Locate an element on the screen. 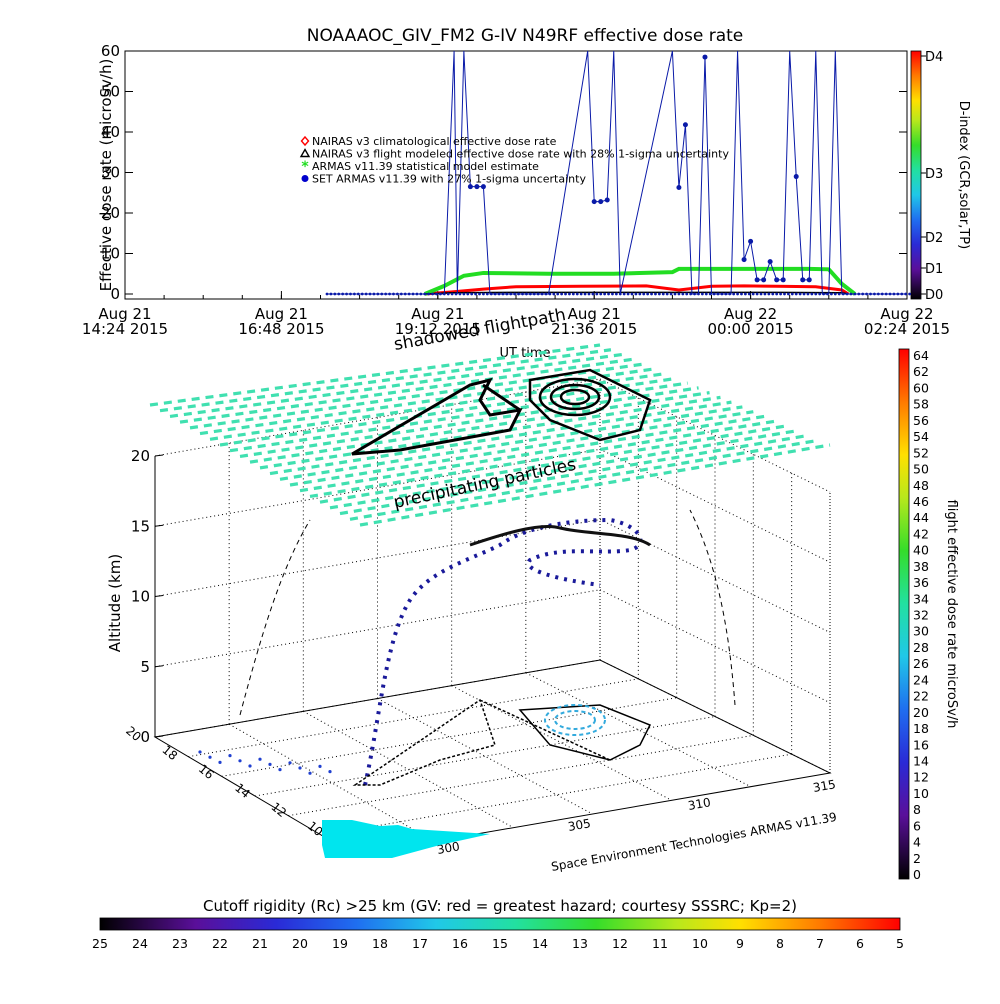 This screenshot has height=1004, width=1000. top-y-axis-label: Effective dose rate (microSv/h) is located at coordinates (106, 175).